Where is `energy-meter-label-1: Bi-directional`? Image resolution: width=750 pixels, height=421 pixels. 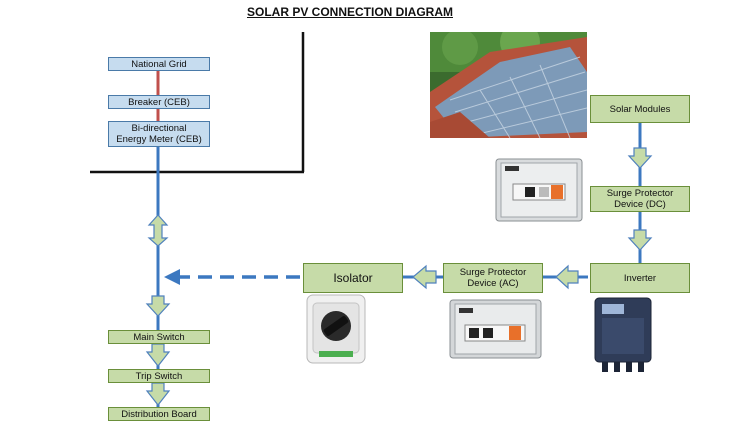 energy-meter-label-1: Bi-directional is located at coordinates (159, 128).